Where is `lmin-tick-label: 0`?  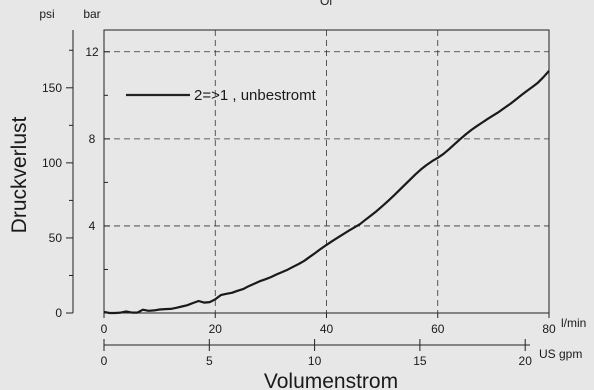
lmin-tick-label: 0 is located at coordinates (104, 329).